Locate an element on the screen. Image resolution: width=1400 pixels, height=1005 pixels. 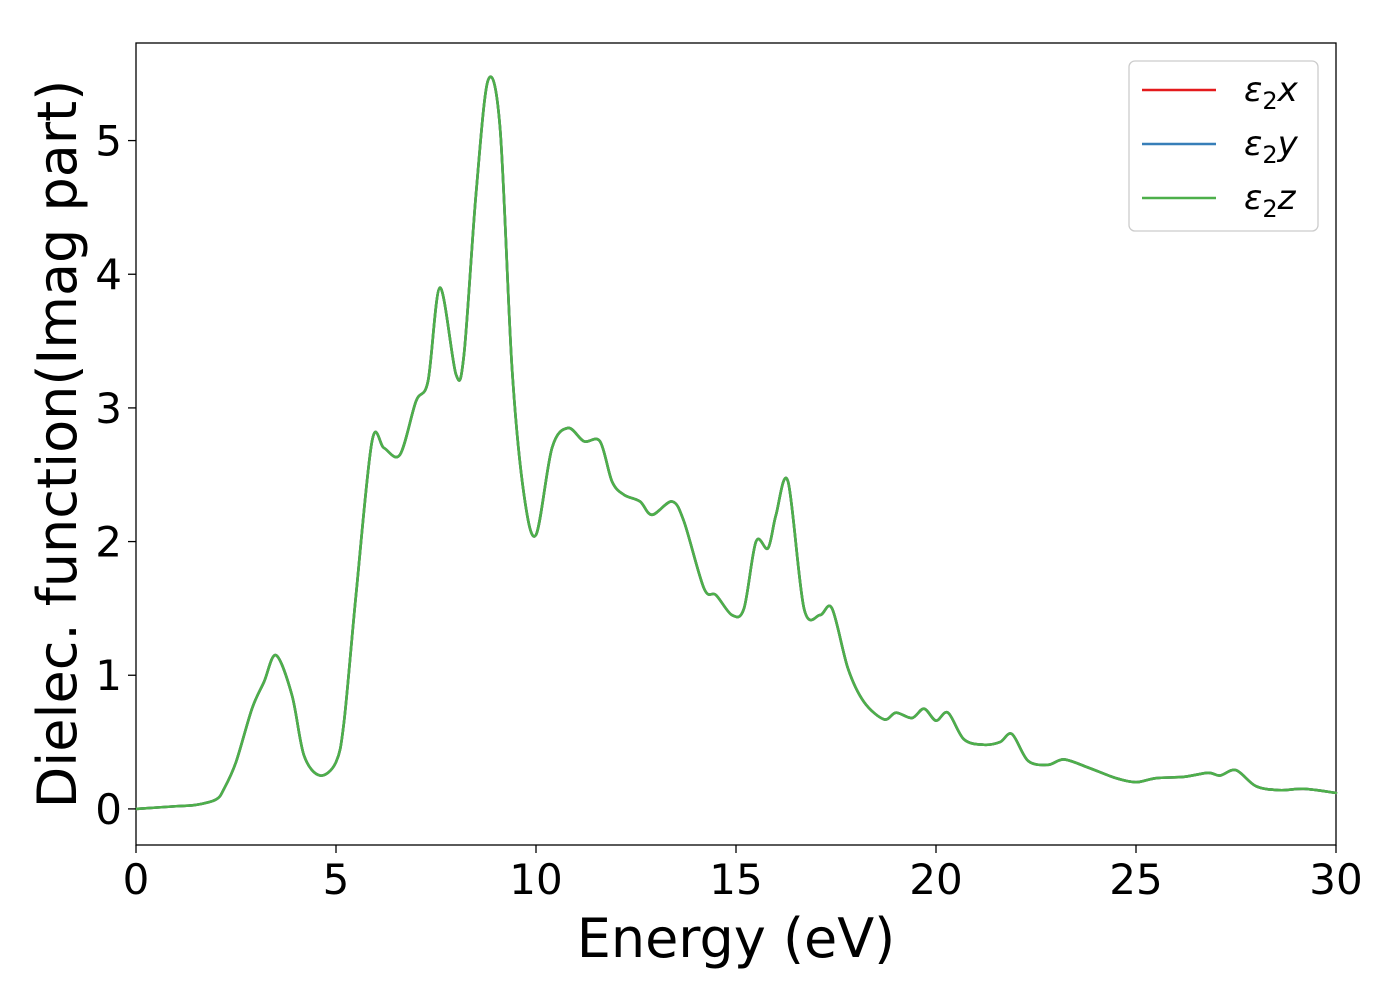
y-tick-label: 0 is located at coordinates (108, 809).